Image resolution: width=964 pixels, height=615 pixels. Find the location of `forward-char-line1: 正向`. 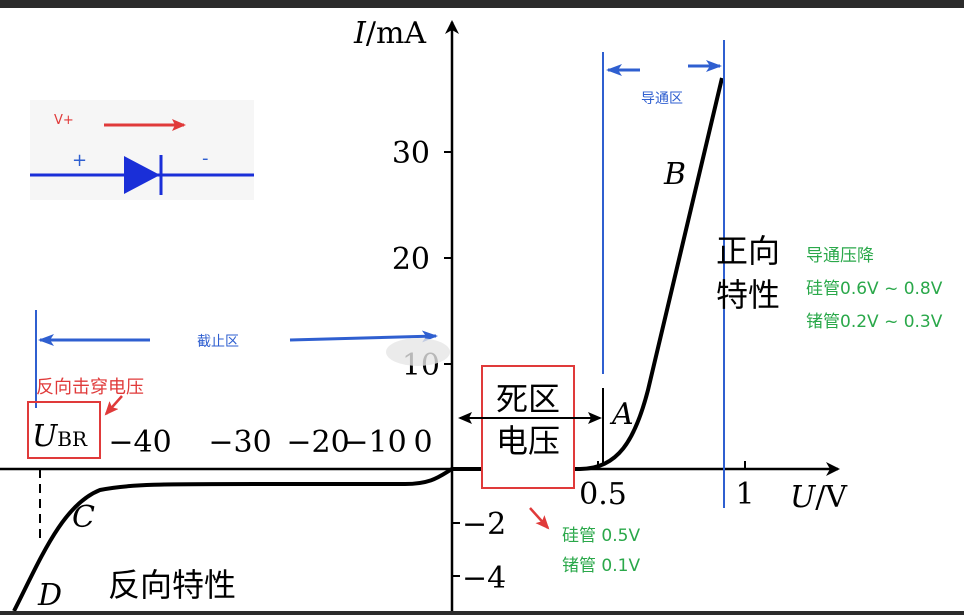

forward-char-line1: 正向 is located at coordinates (748, 251).